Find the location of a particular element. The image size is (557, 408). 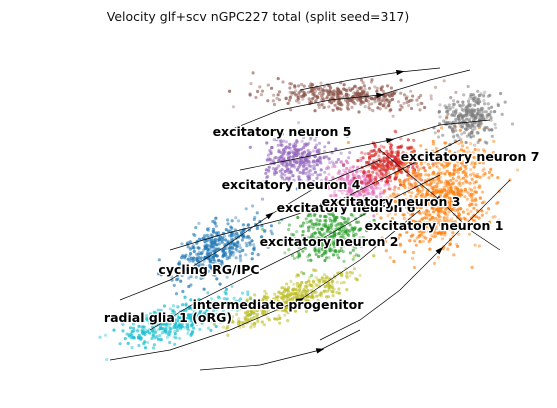

cluster-label: excitatory neuron 5 is located at coordinates (282, 131).